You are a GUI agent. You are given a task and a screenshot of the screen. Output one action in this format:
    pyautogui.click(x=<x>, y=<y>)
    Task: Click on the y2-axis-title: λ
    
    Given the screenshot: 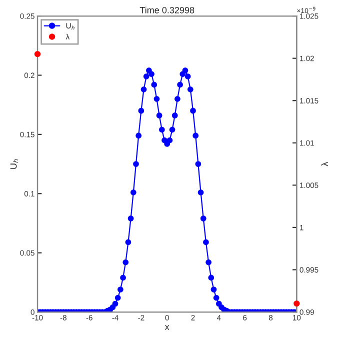 What is the action you would take?
    pyautogui.click(x=324, y=164)
    